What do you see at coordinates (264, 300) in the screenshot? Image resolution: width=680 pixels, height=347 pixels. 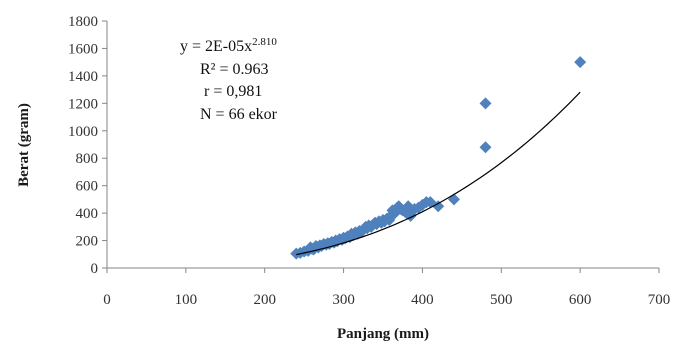 I see `x-tick-label: 200` at bounding box center [264, 300].